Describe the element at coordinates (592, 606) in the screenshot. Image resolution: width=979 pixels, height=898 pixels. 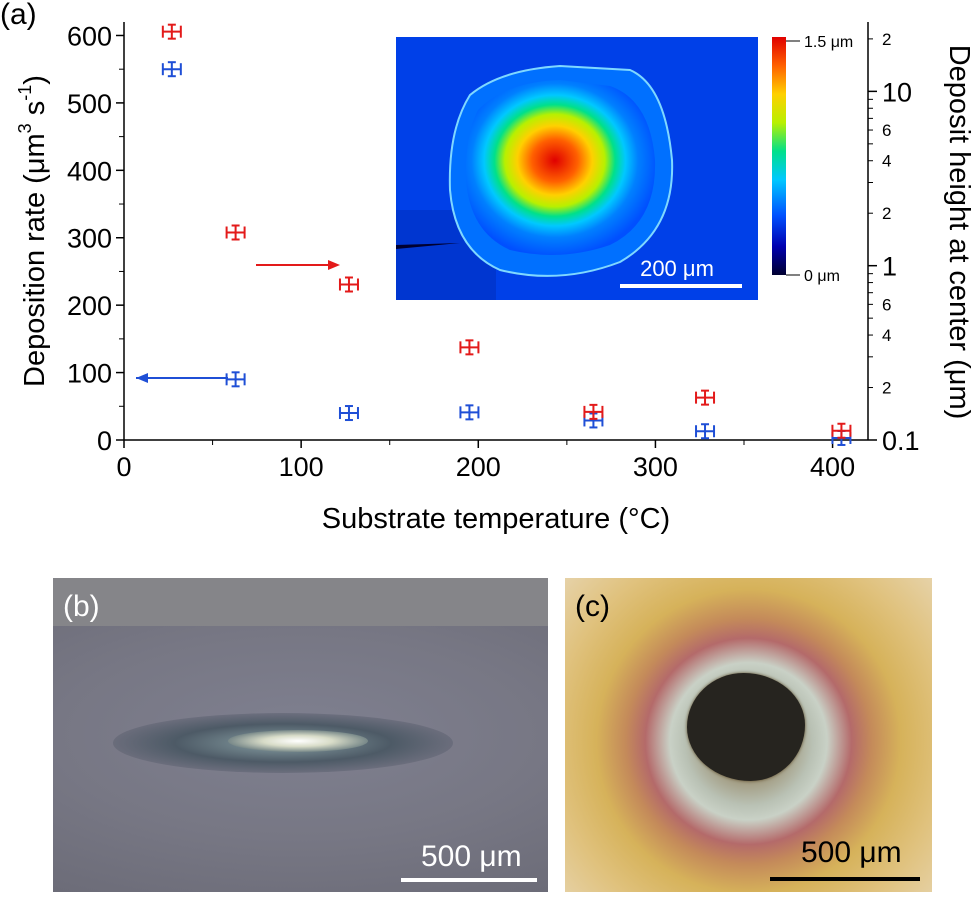
I see `panel-c-label: (c)` at that location.